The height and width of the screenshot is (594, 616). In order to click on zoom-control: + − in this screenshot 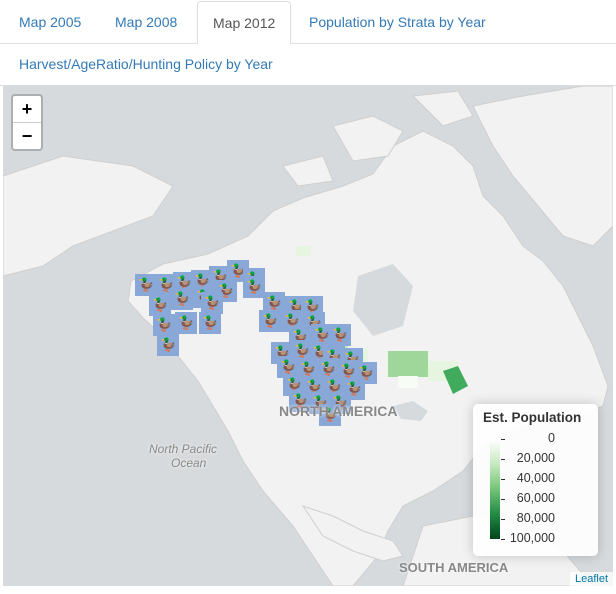, I will do `click(27, 122)`.